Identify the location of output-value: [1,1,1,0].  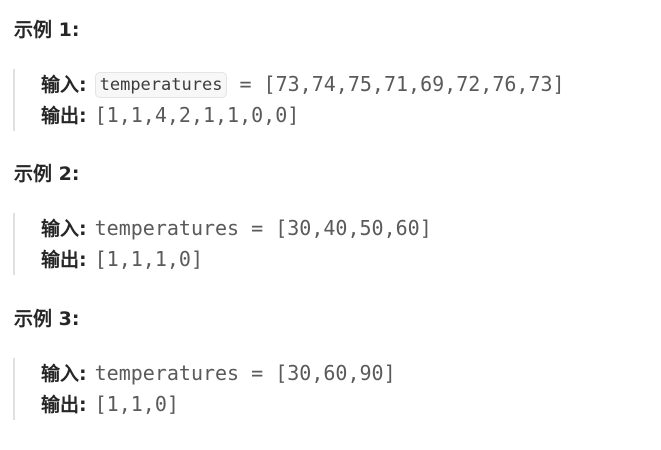
(148, 259).